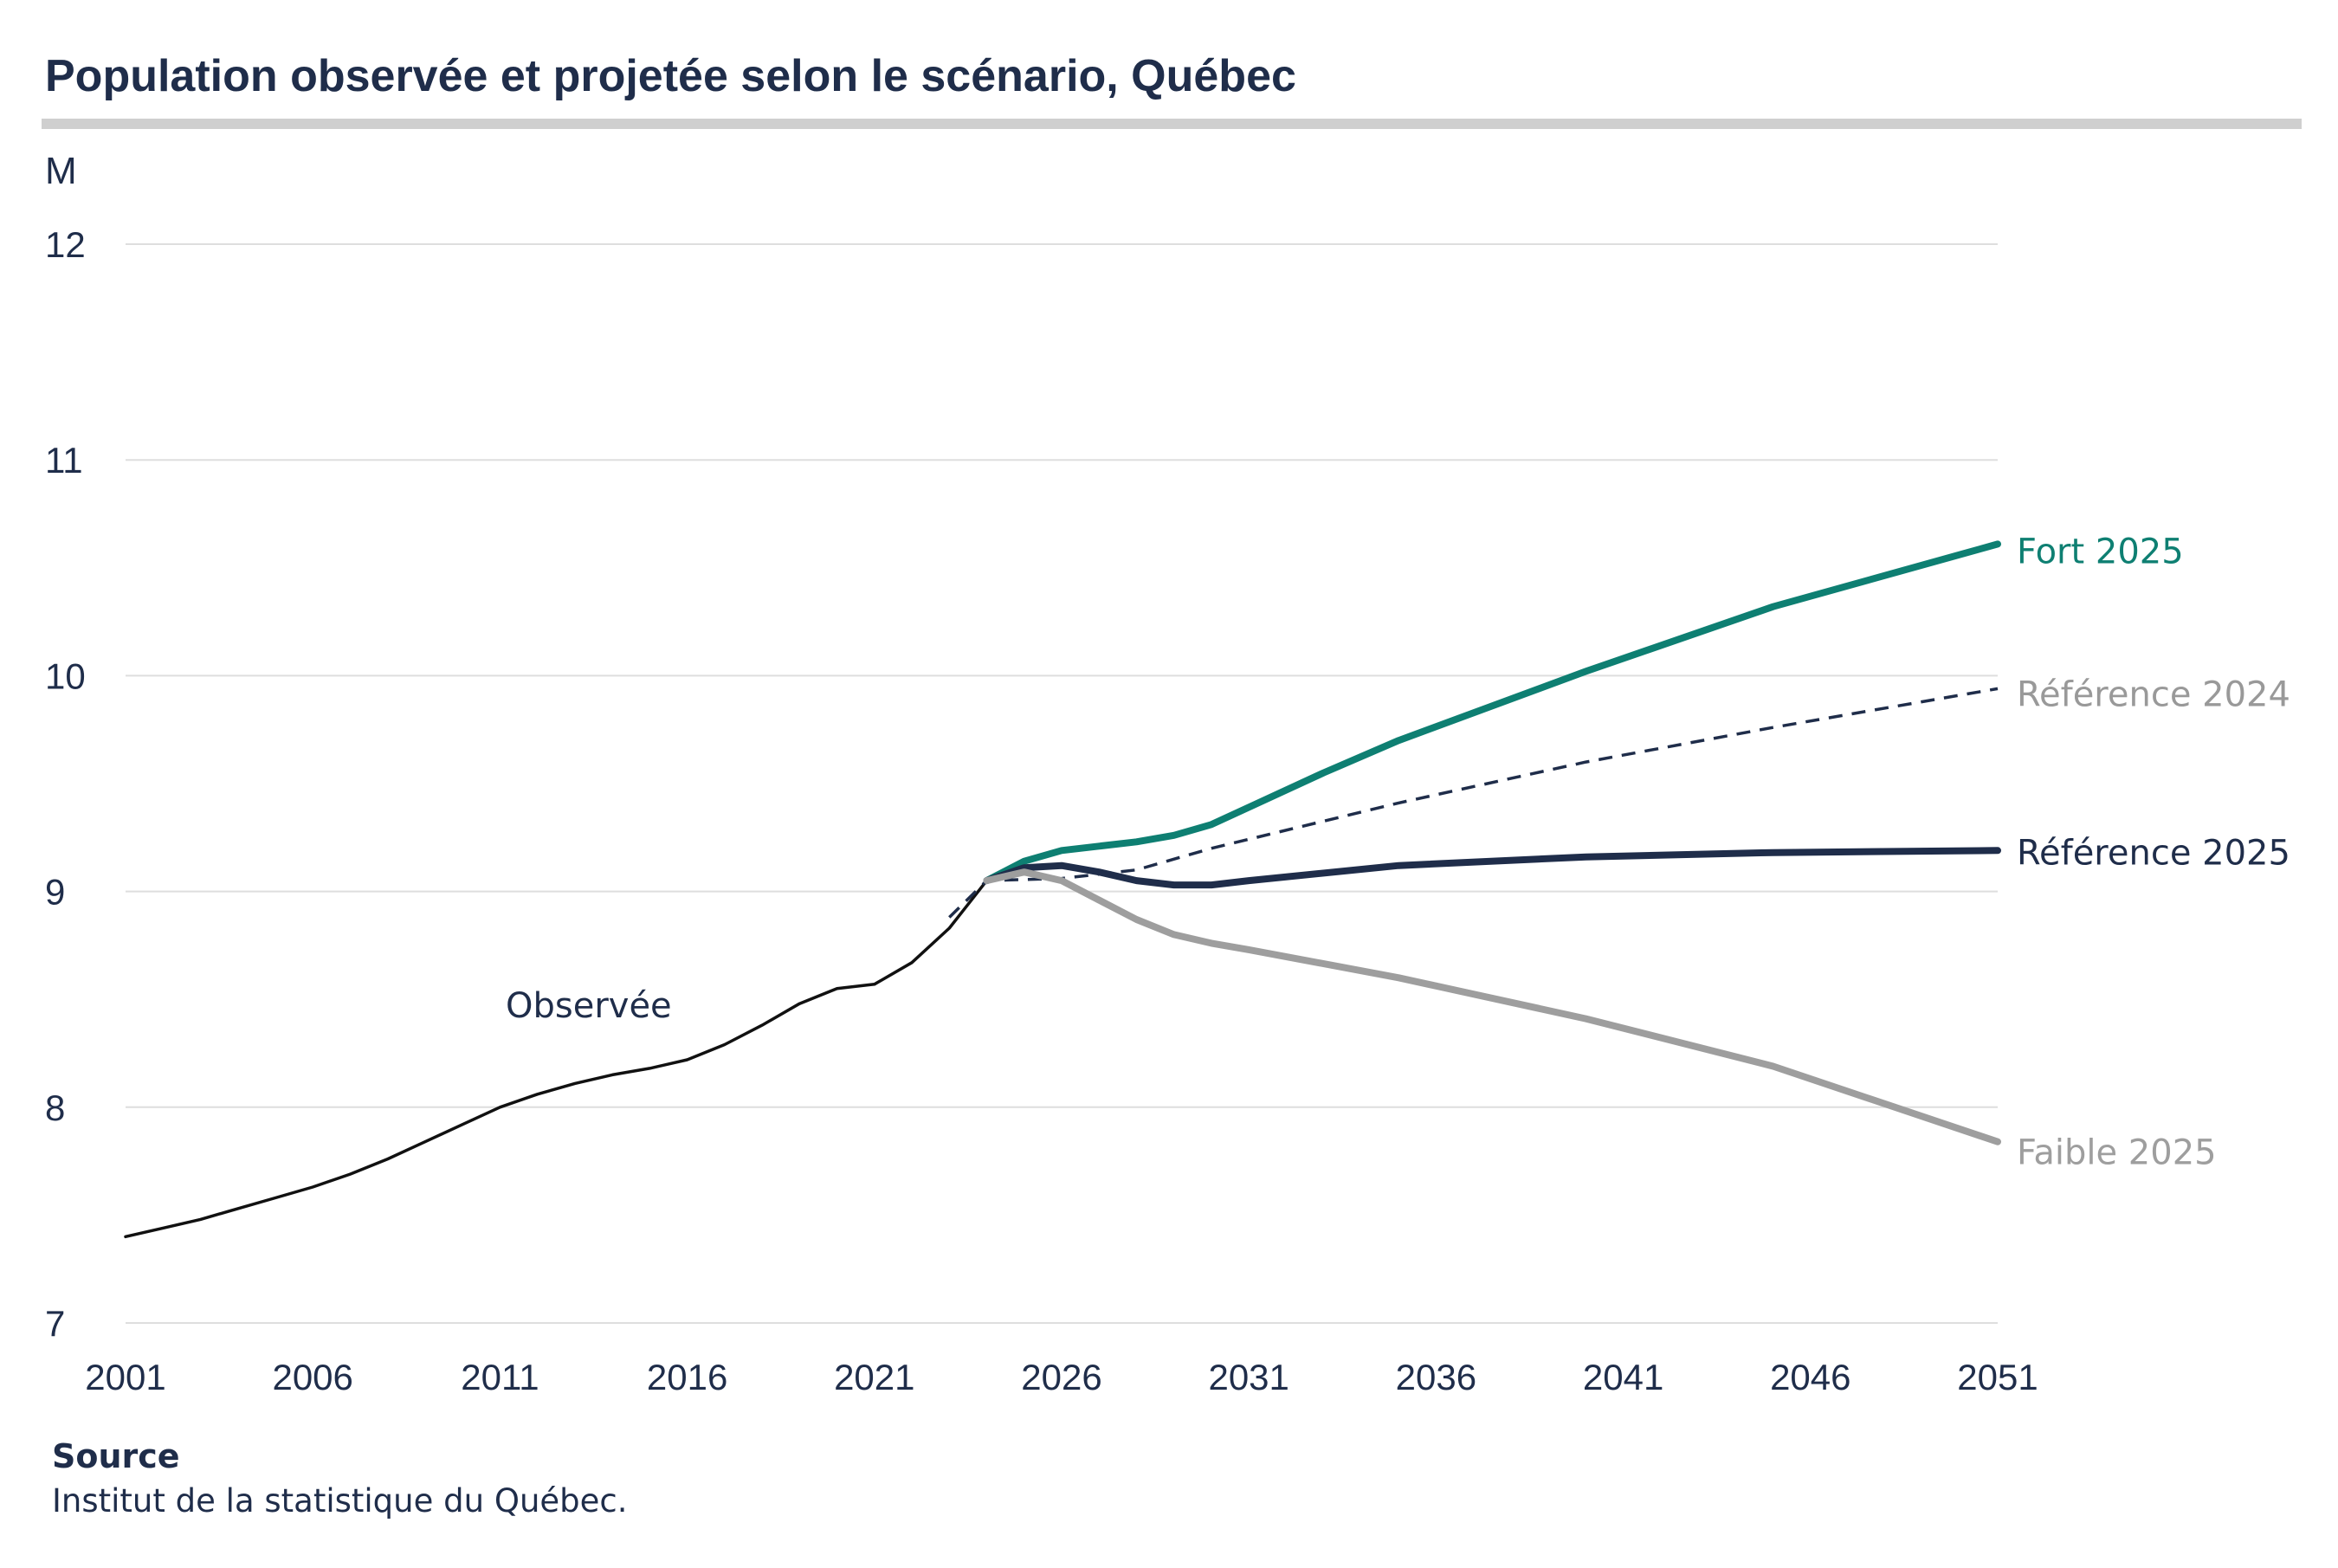 The width and height of the screenshot is (2338, 1568). What do you see at coordinates (1810, 1377) in the screenshot?
I see `x-tick-label: 2046` at bounding box center [1810, 1377].